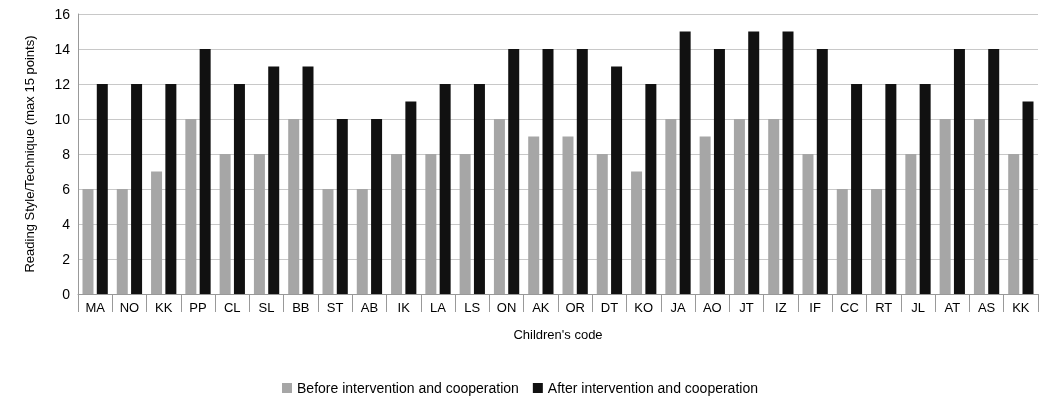 This screenshot has width=1040, height=408. What do you see at coordinates (66, 189) in the screenshot?
I see `y-tick-label: 6` at bounding box center [66, 189].